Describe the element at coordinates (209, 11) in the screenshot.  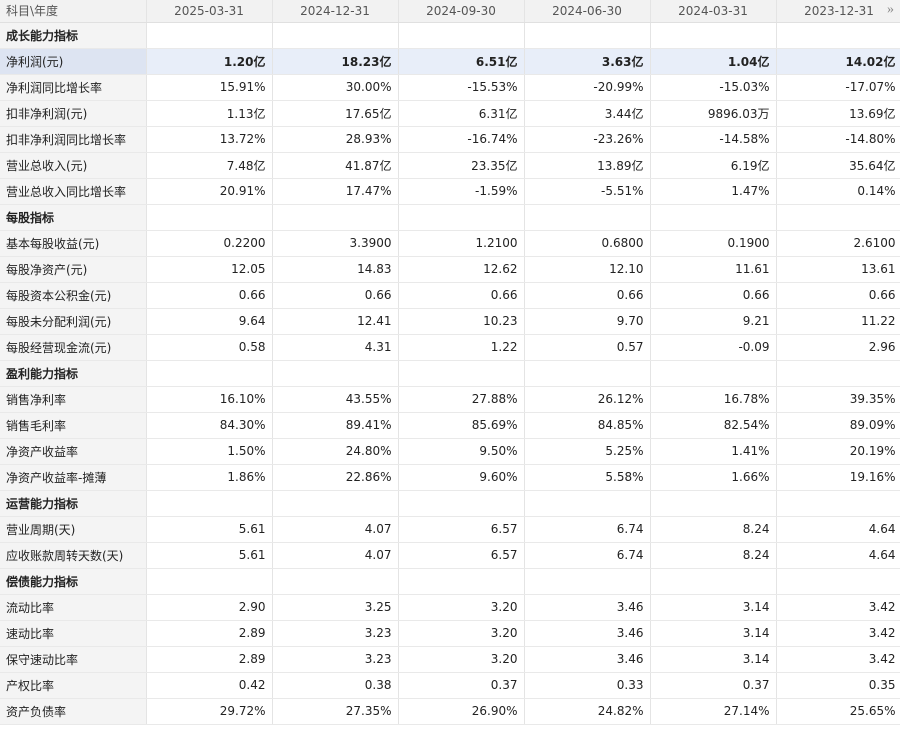
I see `period-header: 2025-03-31` at that location.